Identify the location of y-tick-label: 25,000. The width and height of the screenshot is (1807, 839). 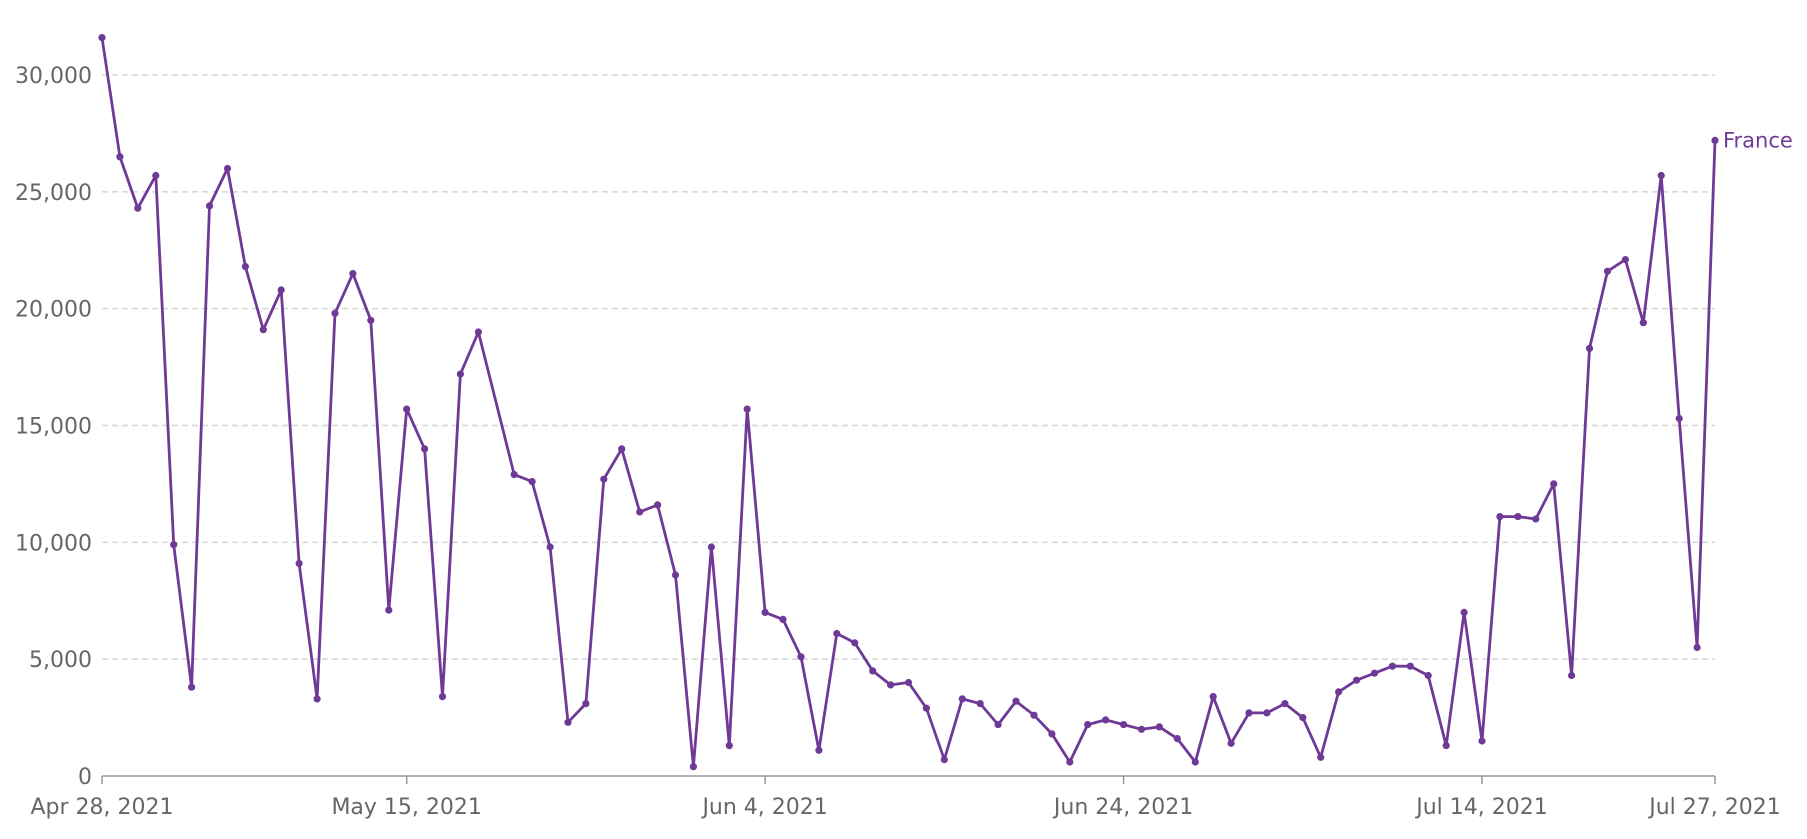
(53, 193).